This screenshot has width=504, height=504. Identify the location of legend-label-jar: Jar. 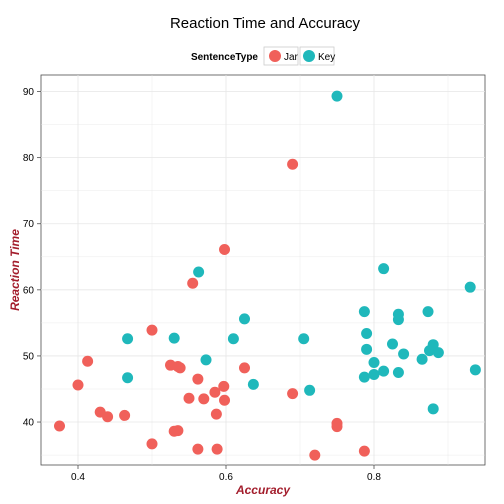
(291, 57).